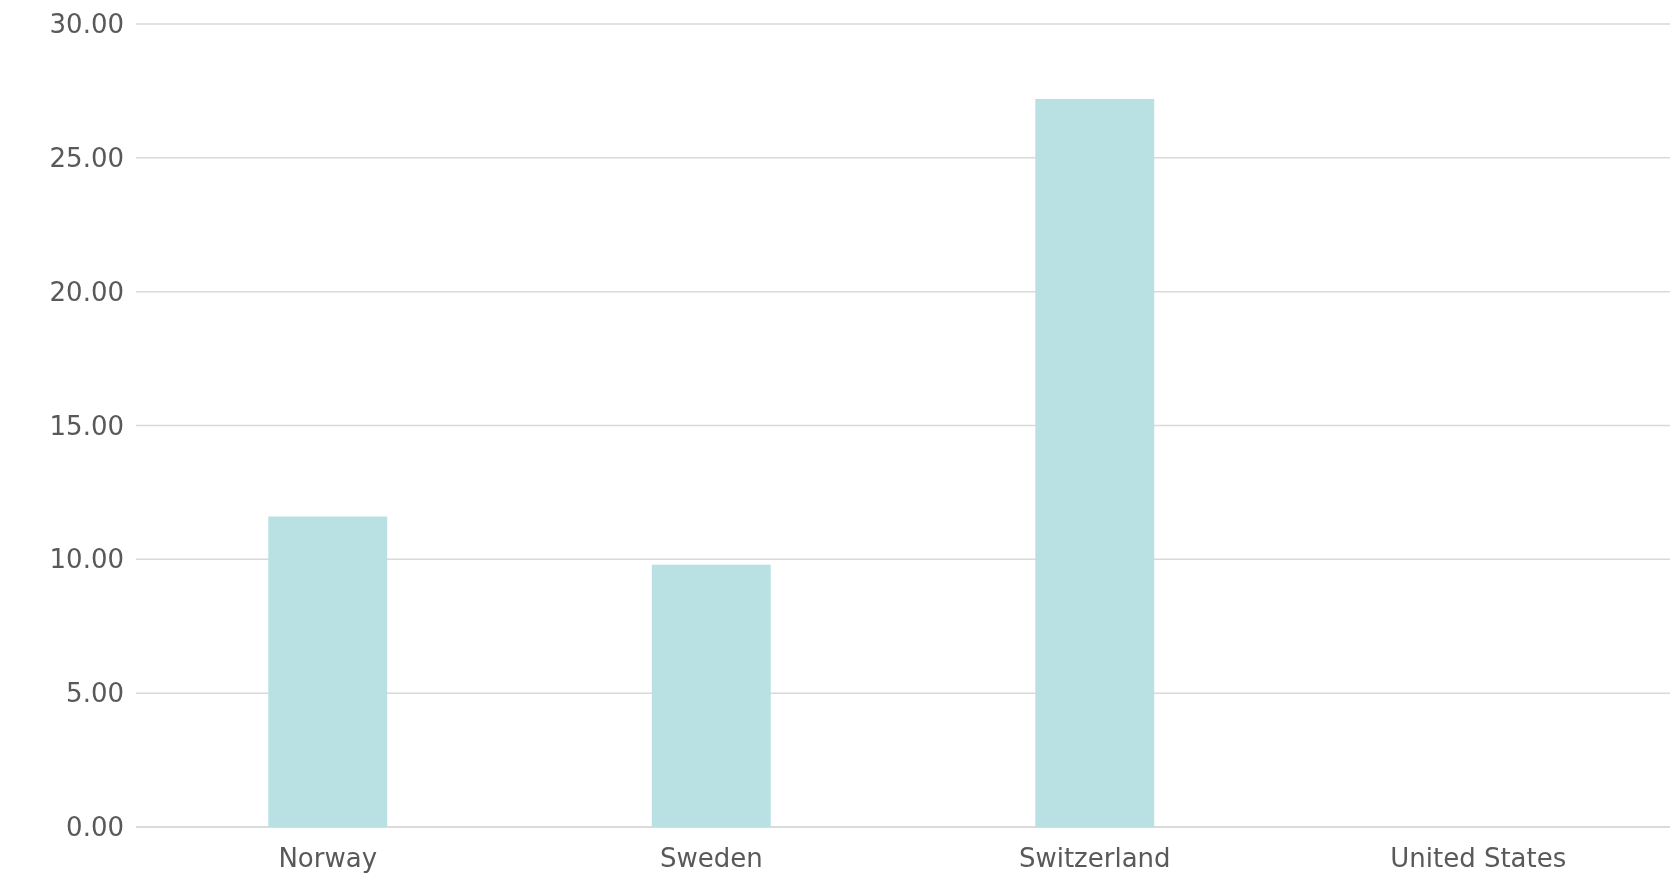 The height and width of the screenshot is (885, 1678). Describe the element at coordinates (95, 827) in the screenshot. I see `y-tick-label: 0.00` at that location.